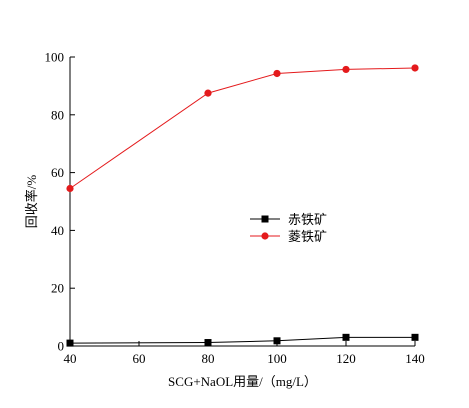  I want to click on y-tick-label: 60, so click(57, 172).